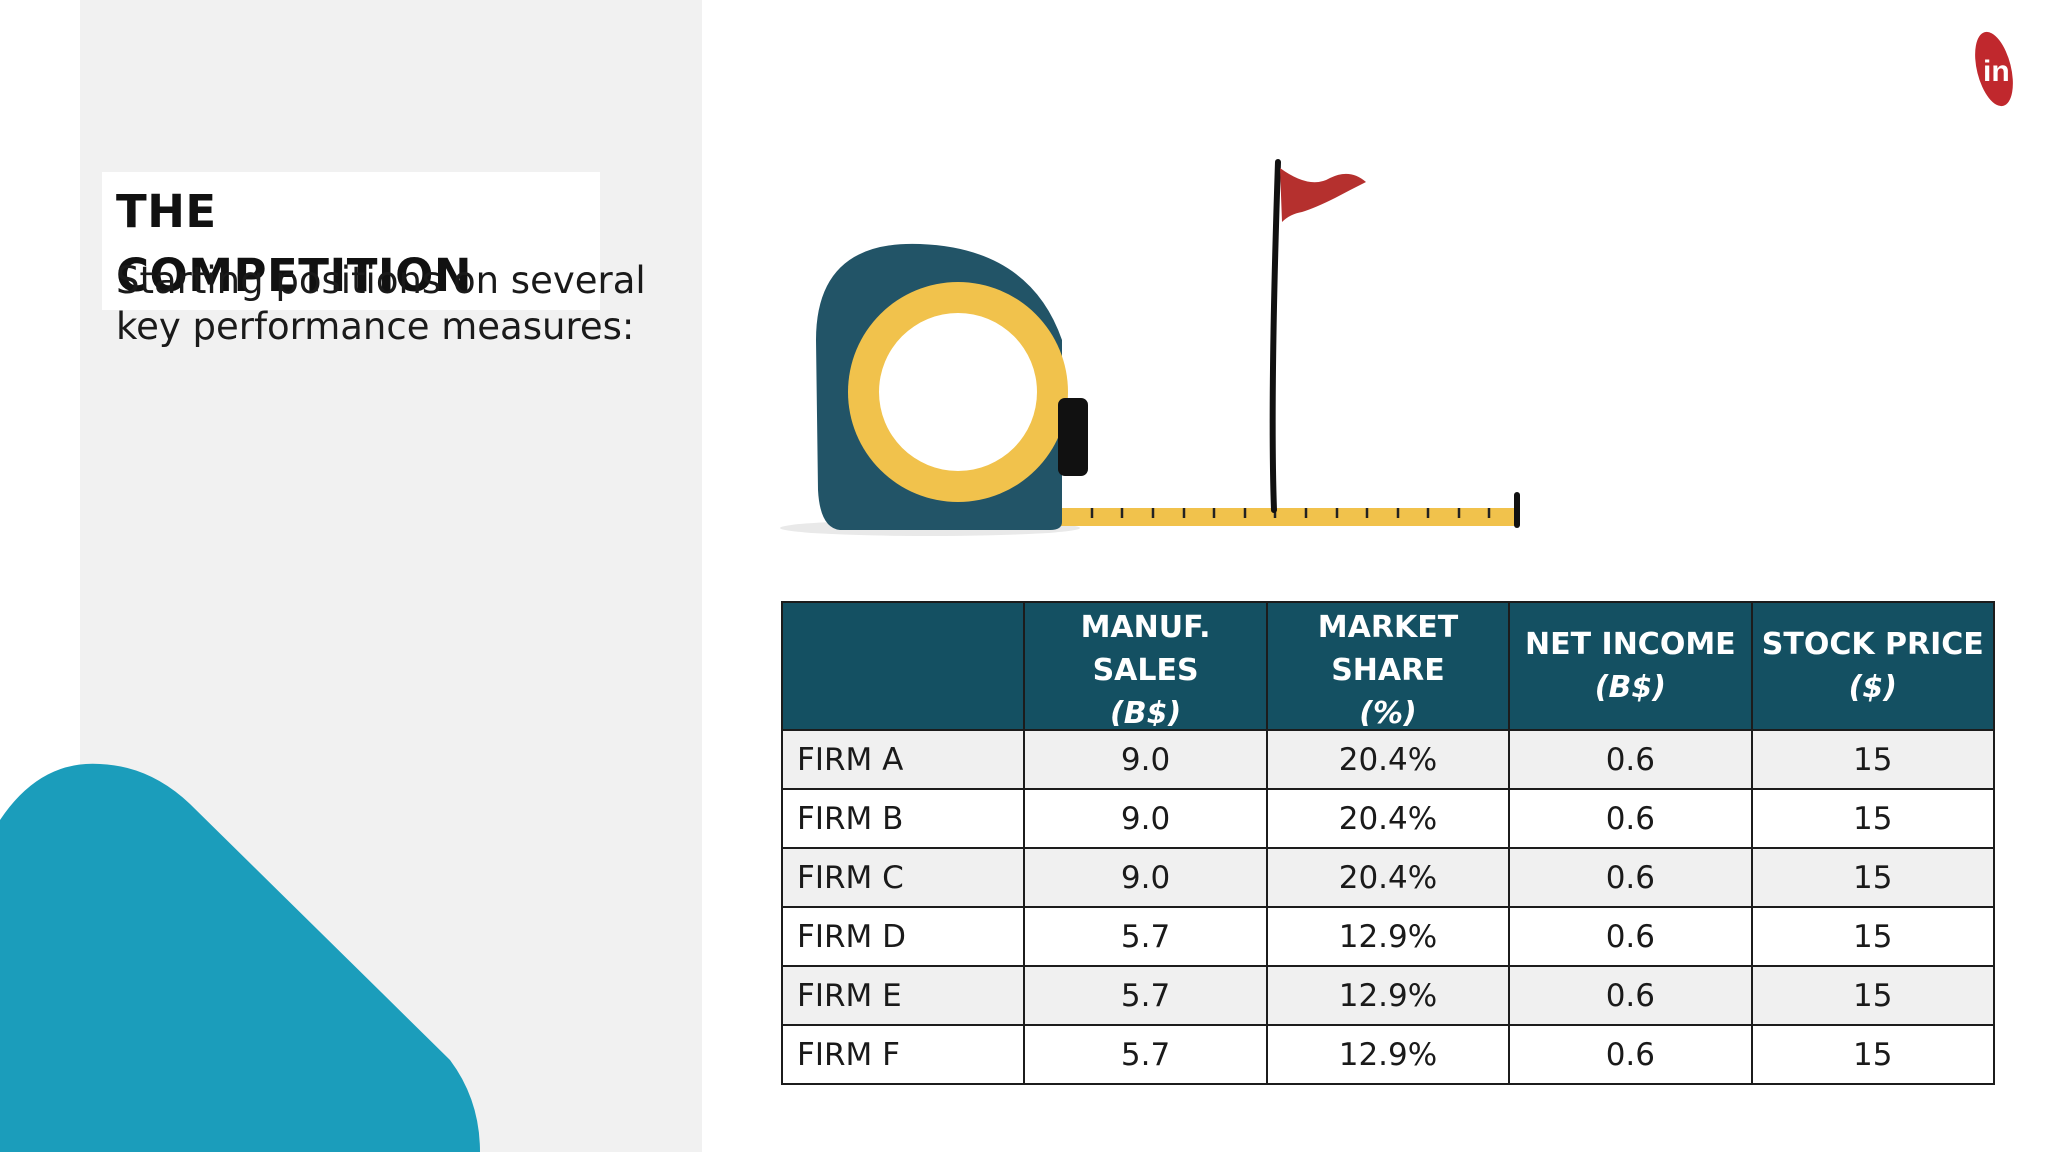  I want to click on slide-title: THE COMPETITION, so click(294, 243).